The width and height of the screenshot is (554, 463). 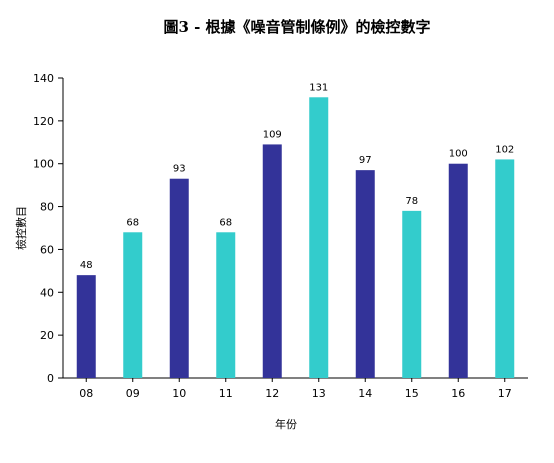 I want to click on y-tick-label: 120, so click(x=43, y=121).